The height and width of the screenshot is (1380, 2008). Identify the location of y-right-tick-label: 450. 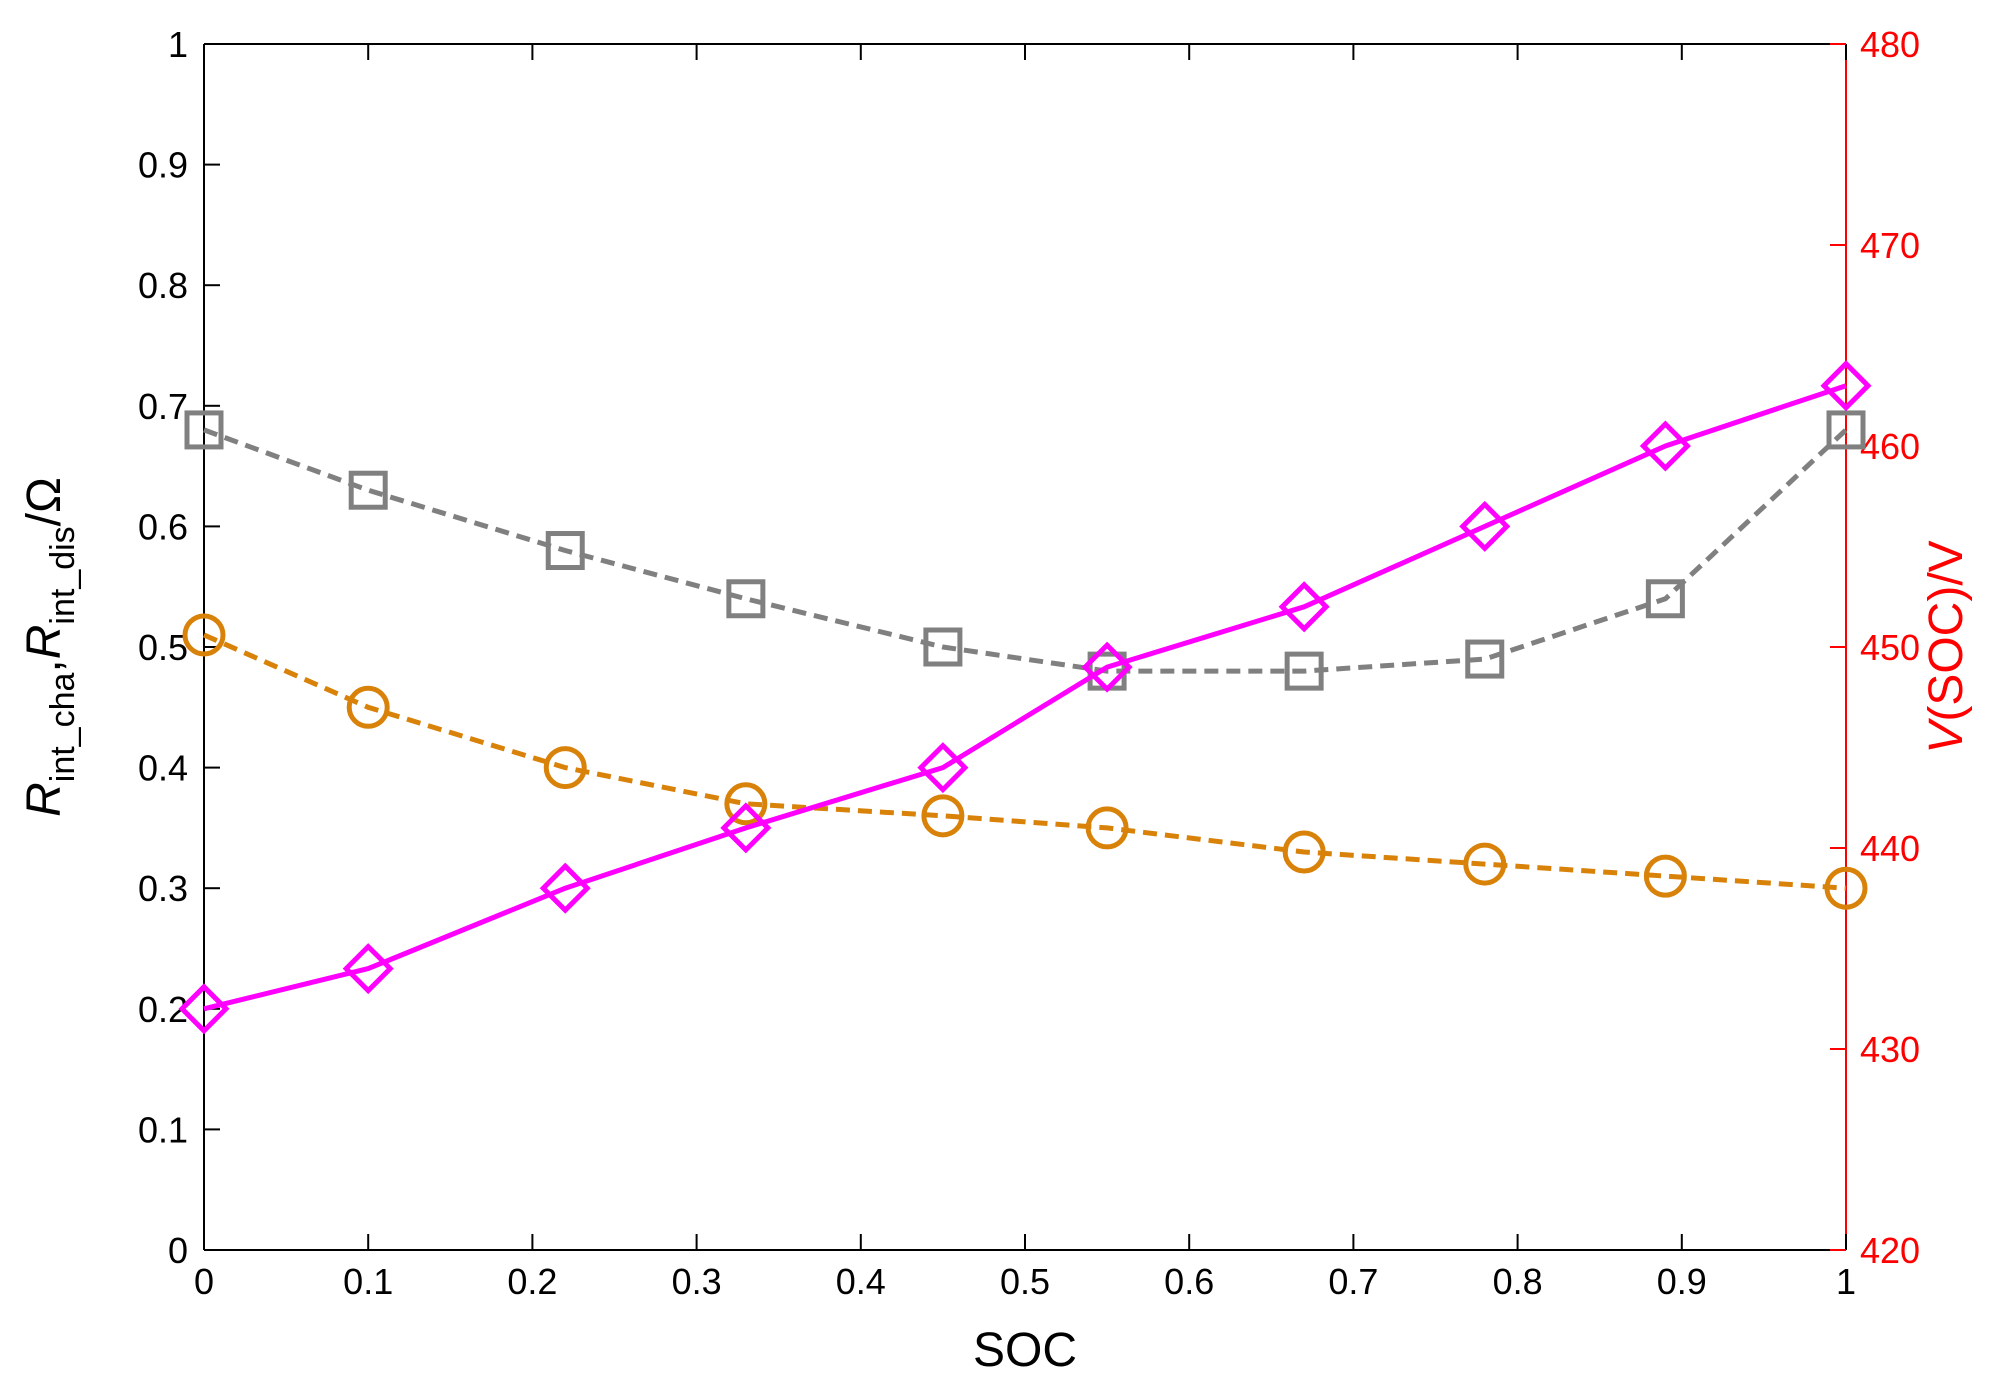
(1890, 647).